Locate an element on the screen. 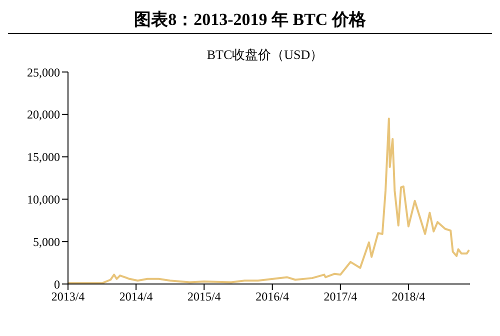  x-tick-label: 2013/4 is located at coordinates (68, 297).